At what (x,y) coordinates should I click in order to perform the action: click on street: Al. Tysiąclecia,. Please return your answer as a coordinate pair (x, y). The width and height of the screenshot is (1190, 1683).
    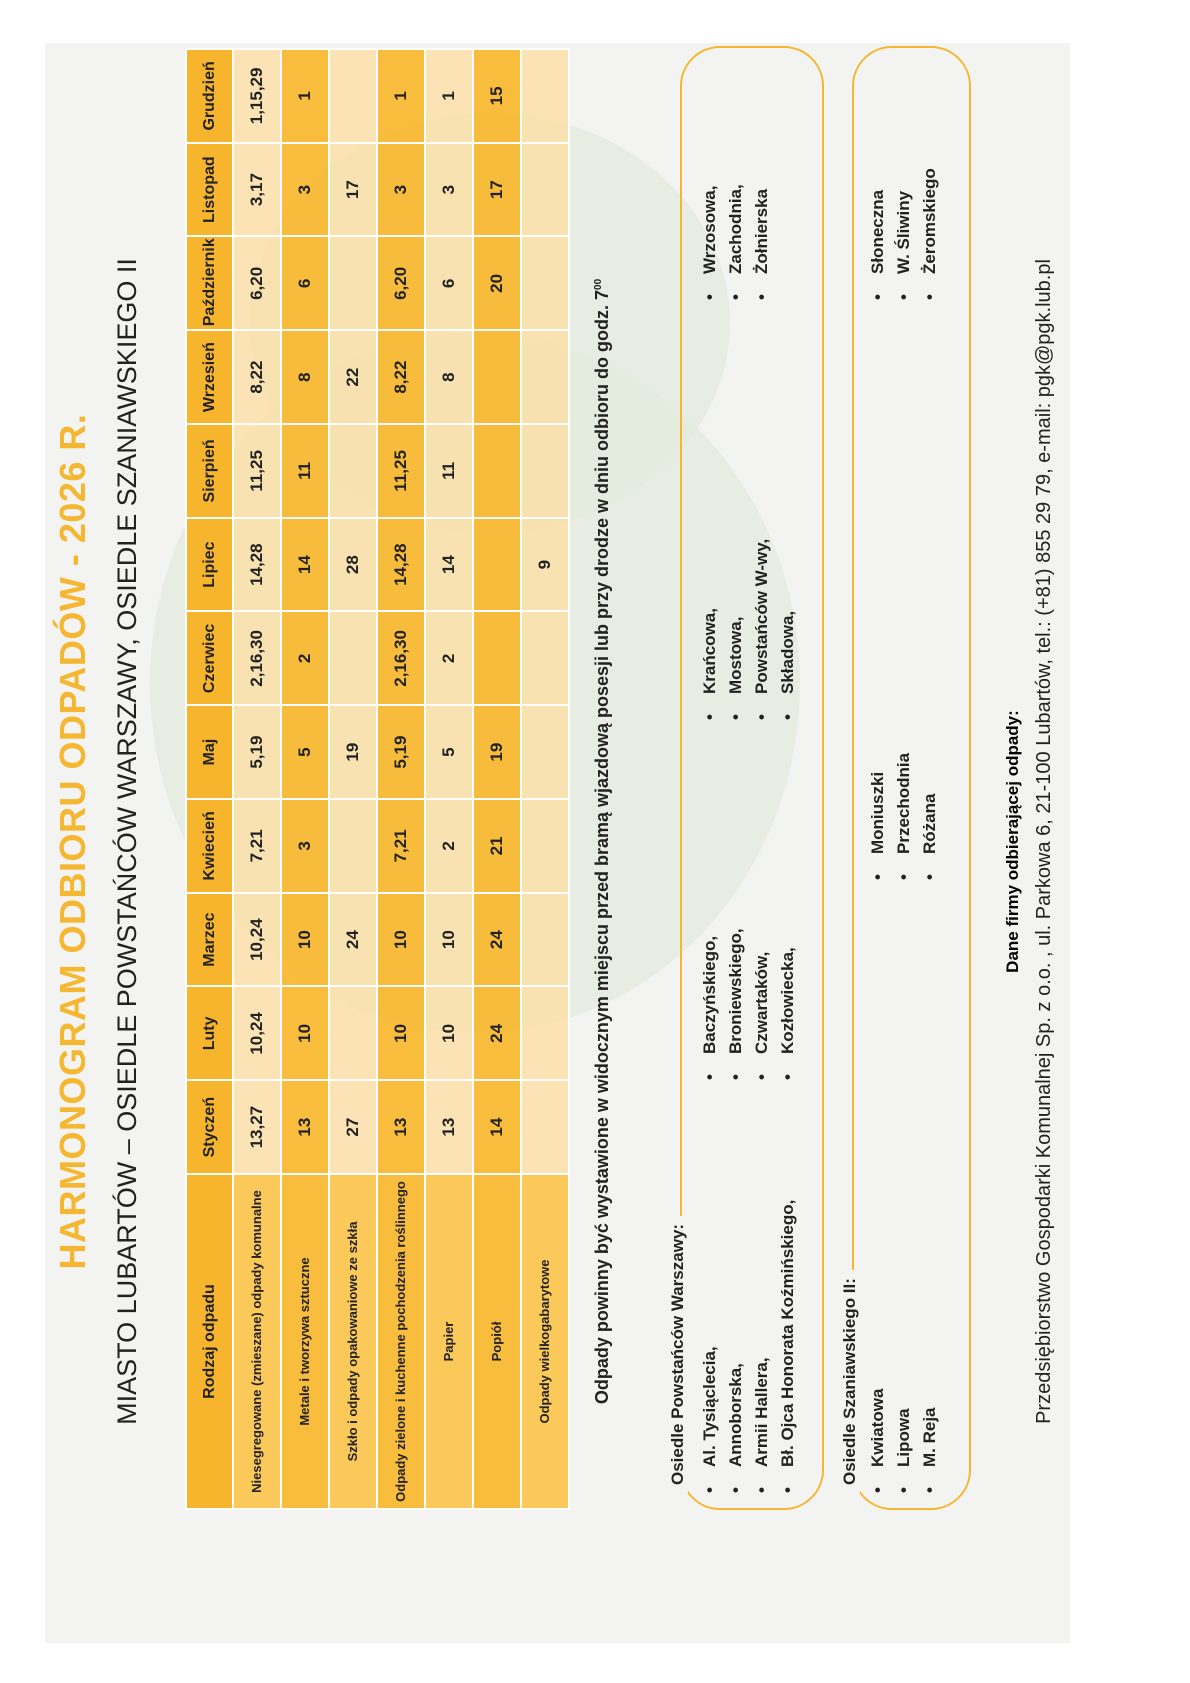
    Looking at the image, I should click on (710, 1419).